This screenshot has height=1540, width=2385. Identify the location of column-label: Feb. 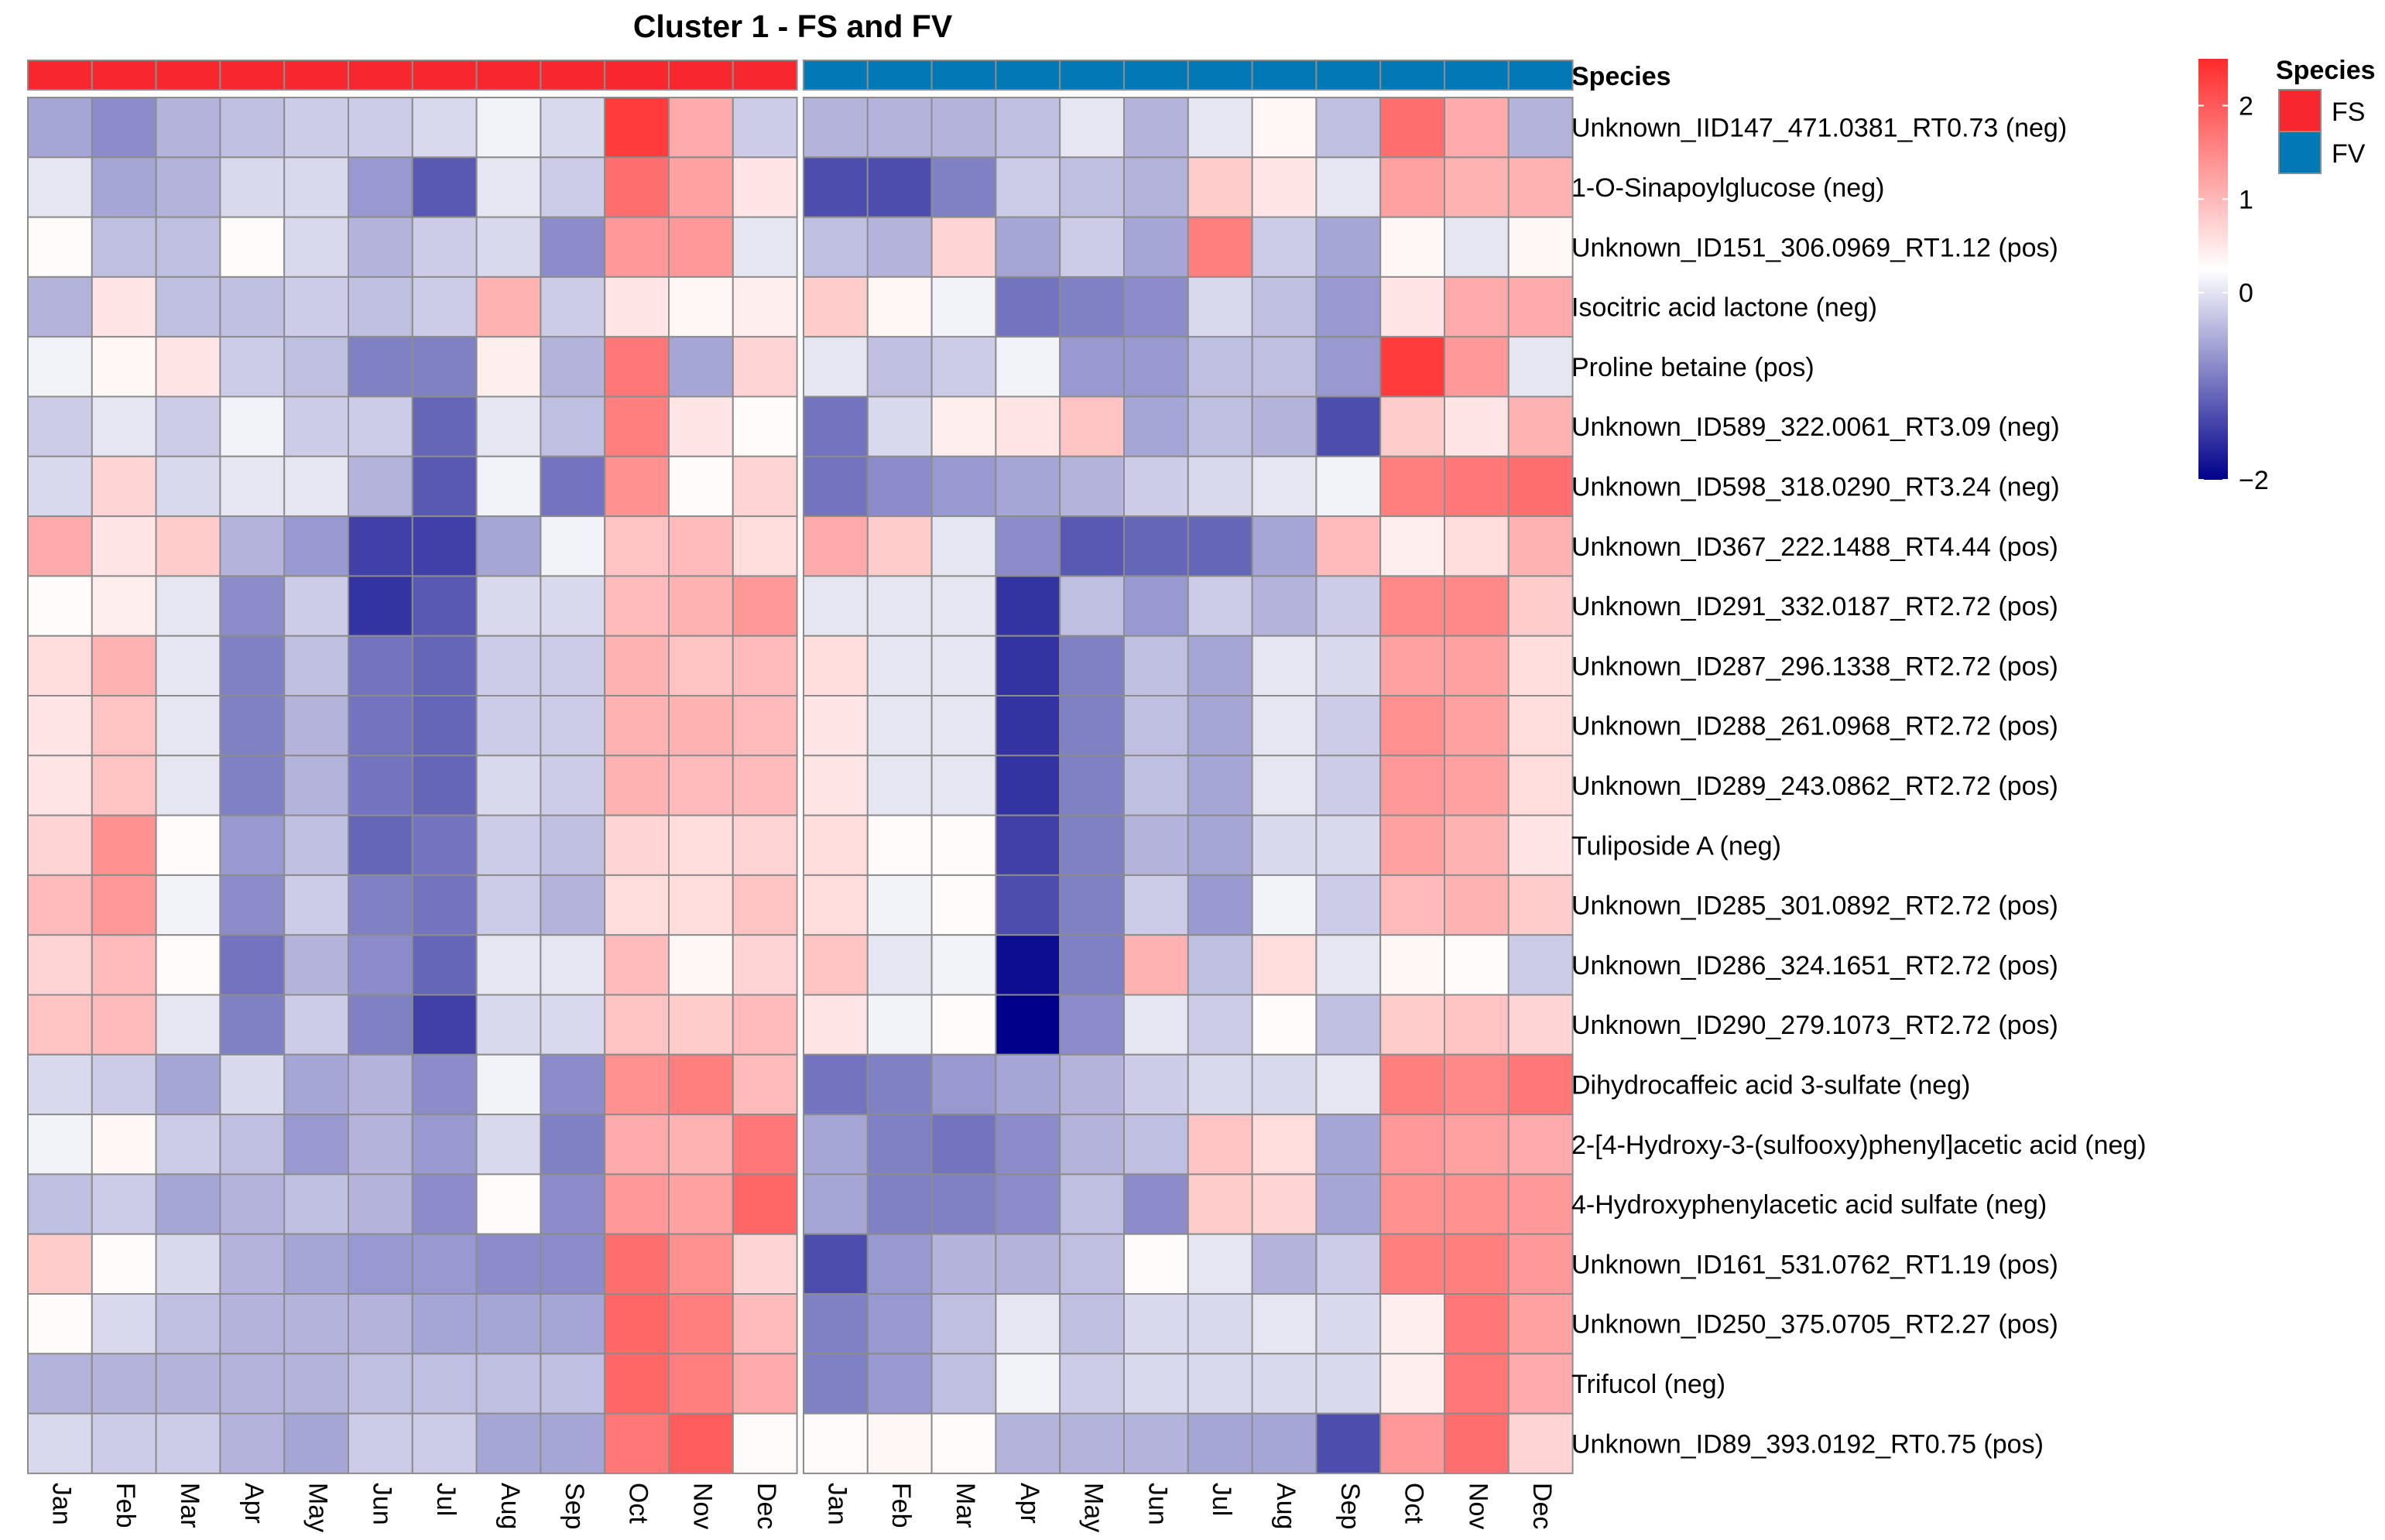
(125, 1505).